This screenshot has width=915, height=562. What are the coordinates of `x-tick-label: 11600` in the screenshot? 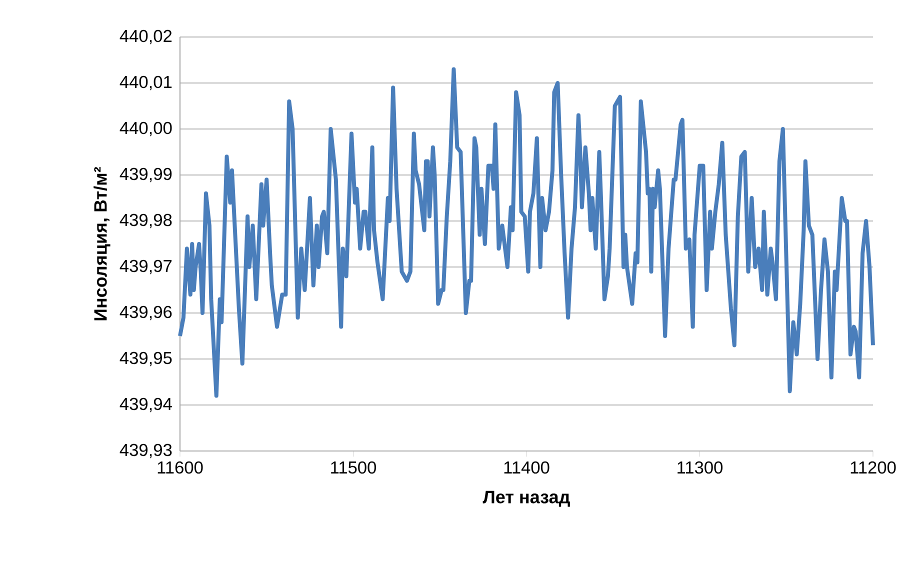 It's located at (180, 467).